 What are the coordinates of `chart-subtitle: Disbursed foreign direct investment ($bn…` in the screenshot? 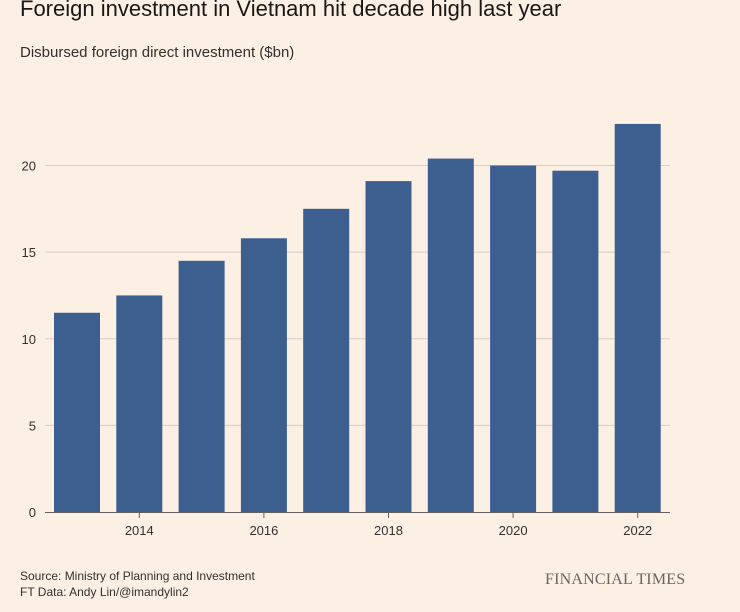 It's located at (157, 52).